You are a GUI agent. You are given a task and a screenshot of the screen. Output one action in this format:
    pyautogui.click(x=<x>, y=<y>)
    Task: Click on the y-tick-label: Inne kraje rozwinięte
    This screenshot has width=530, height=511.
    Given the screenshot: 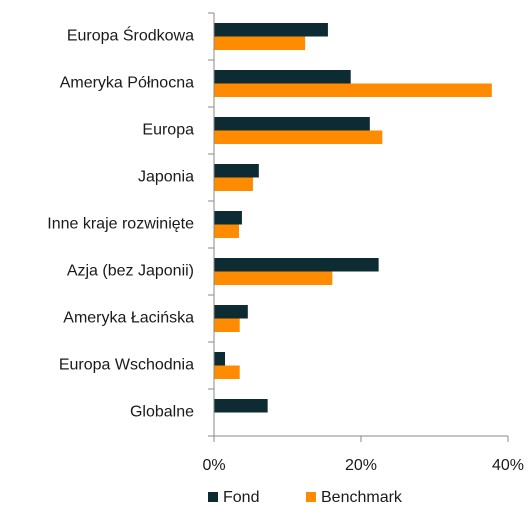 What is the action you would take?
    pyautogui.click(x=120, y=224)
    